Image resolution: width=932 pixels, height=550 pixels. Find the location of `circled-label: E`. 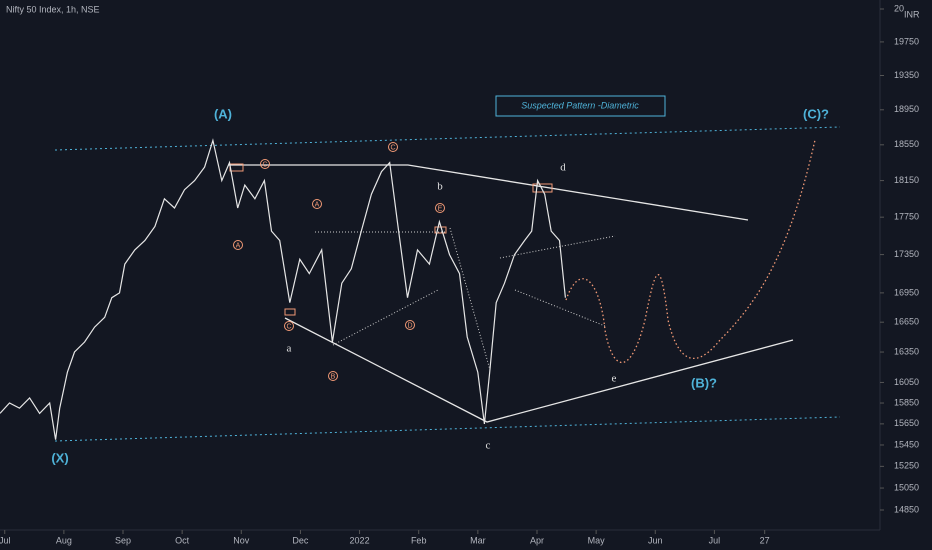

circled-label: E is located at coordinates (440, 208).